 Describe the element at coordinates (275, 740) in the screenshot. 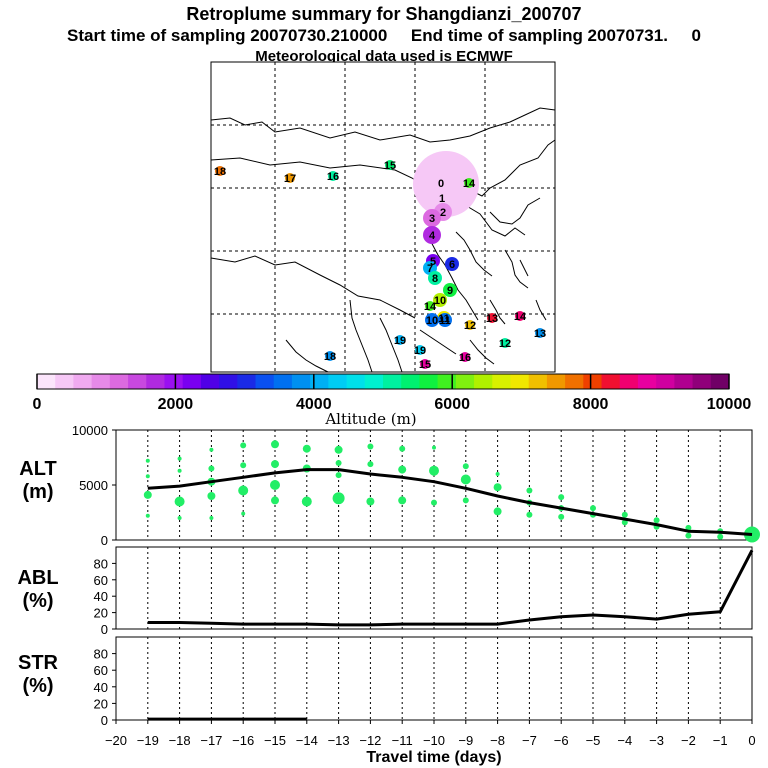

I see `xtick-label: −15` at that location.